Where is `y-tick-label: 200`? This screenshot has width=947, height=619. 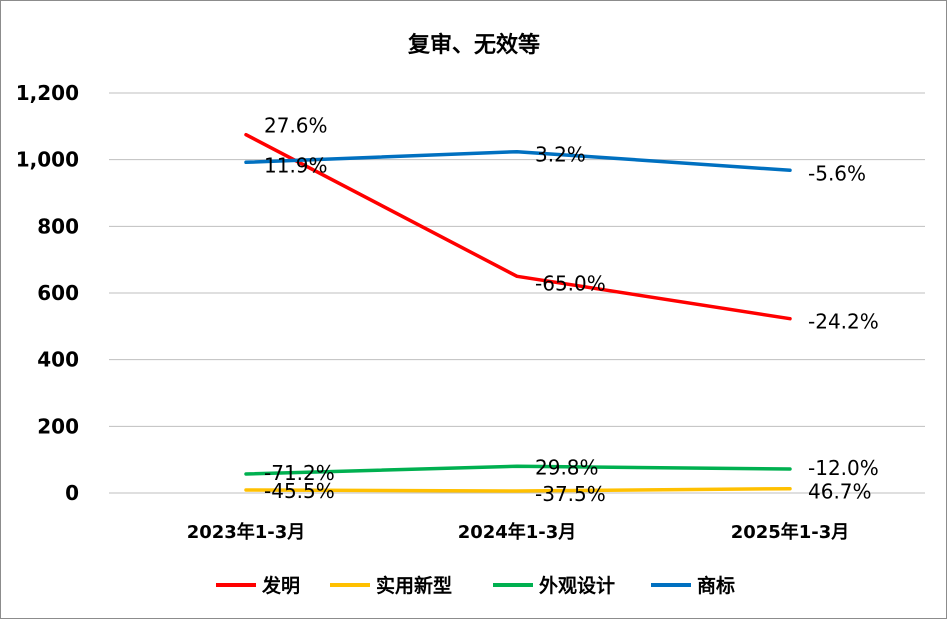
y-tick-label: 200 is located at coordinates (58, 426).